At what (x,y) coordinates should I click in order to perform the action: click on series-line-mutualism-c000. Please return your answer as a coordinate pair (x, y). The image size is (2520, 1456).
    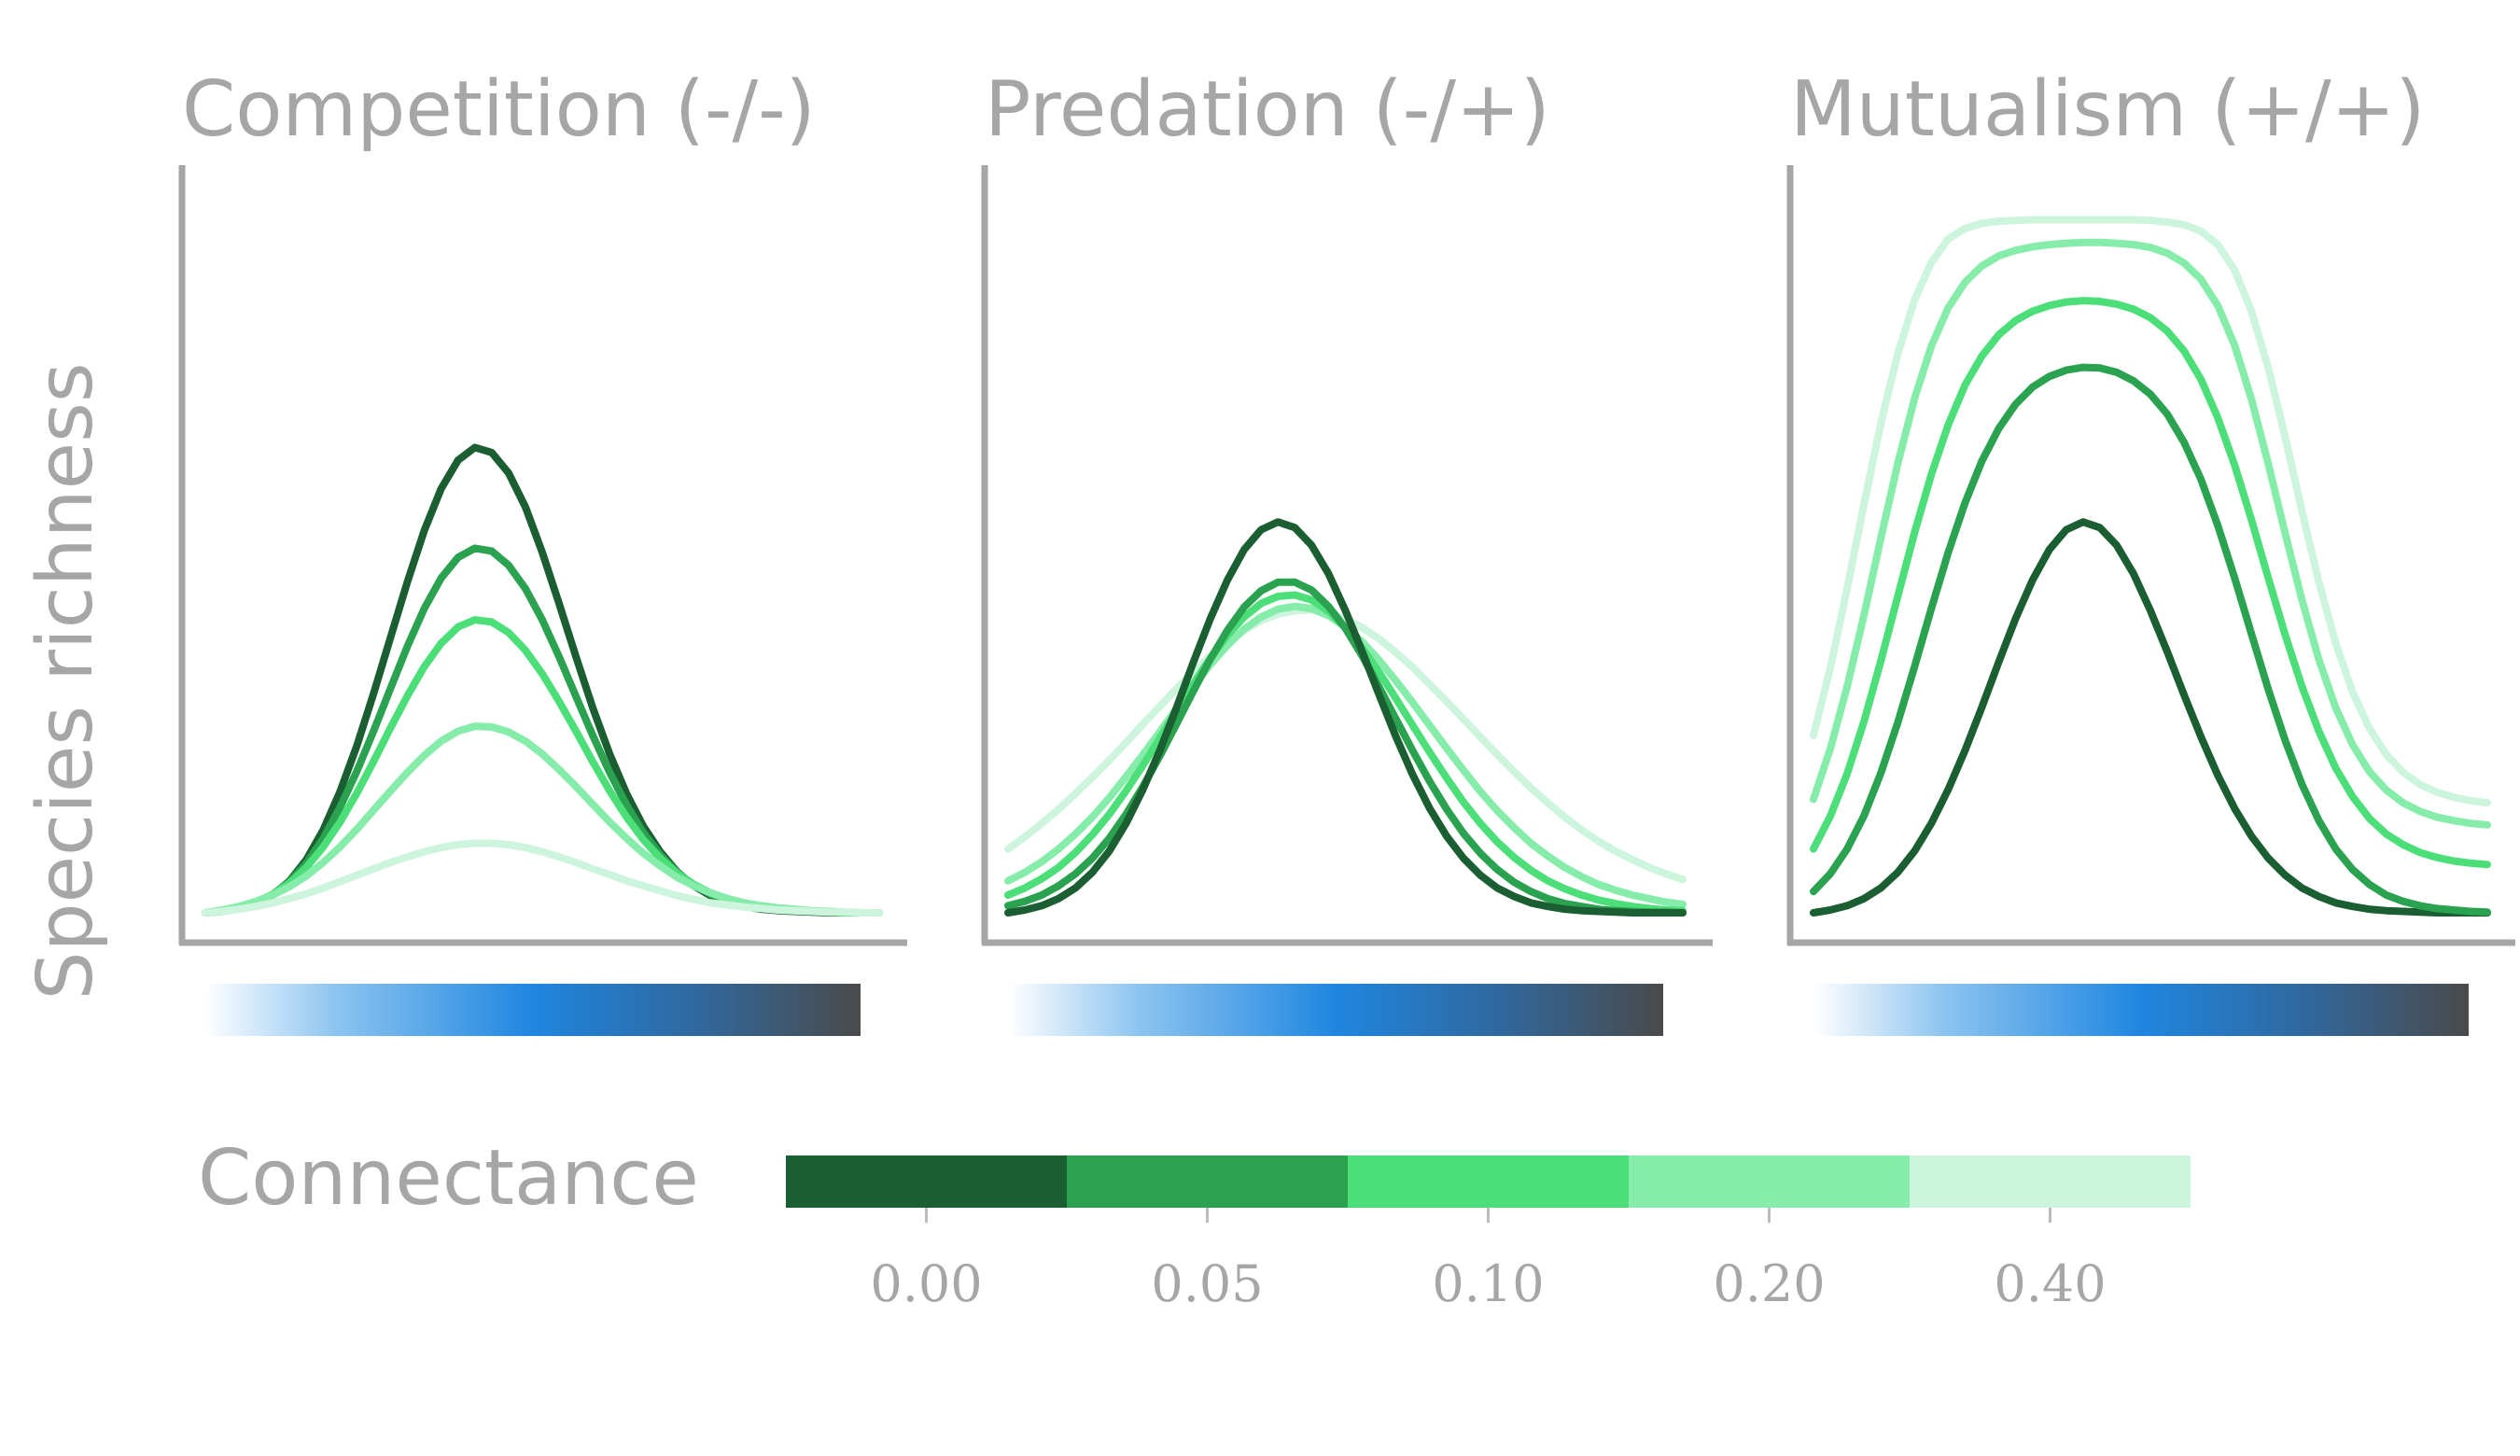
    Looking at the image, I should click on (2150, 717).